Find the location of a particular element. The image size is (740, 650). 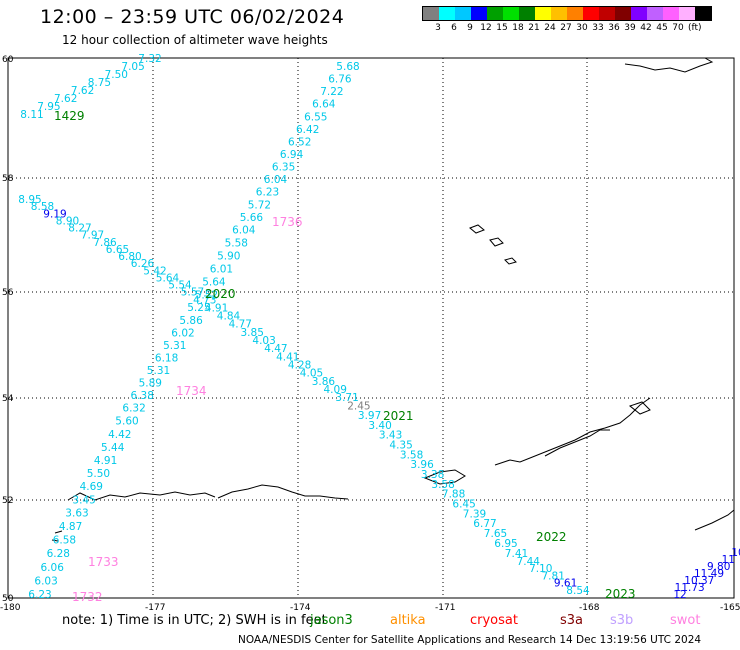

wave-height-value: 4.77 is located at coordinates (240, 325).